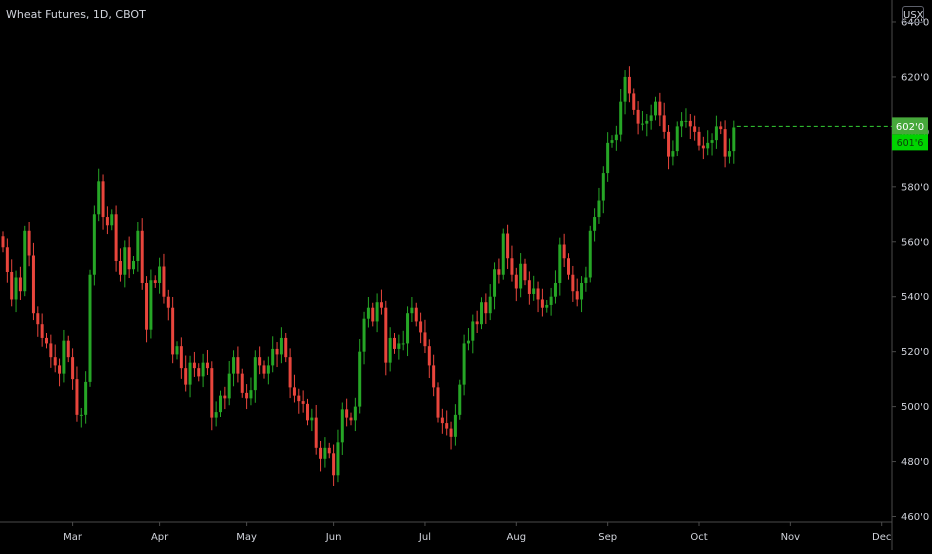 The height and width of the screenshot is (554, 932). I want to click on currency-unit-button: USX, so click(913, 14).